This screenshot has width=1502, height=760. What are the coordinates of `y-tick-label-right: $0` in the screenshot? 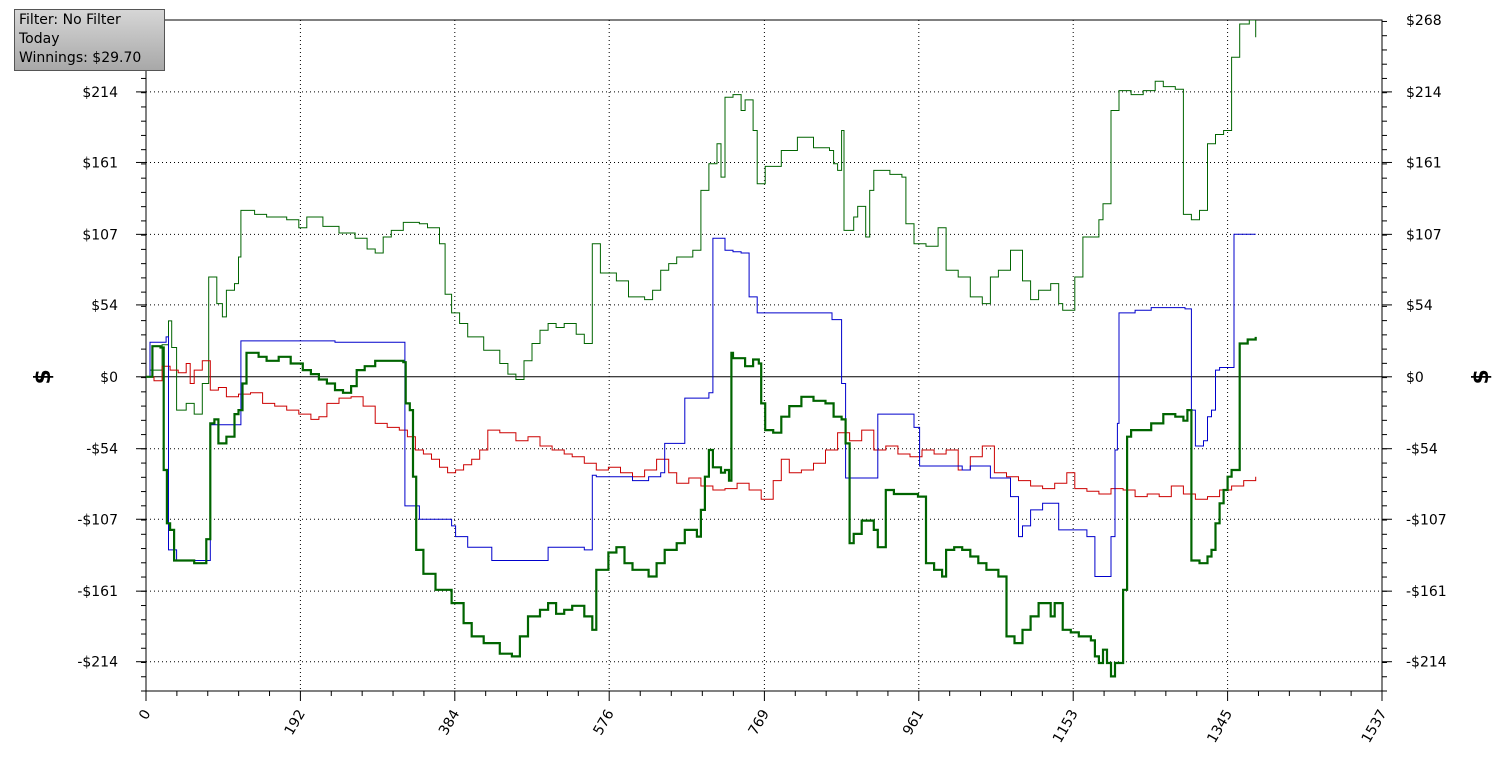 It's located at (1415, 378).